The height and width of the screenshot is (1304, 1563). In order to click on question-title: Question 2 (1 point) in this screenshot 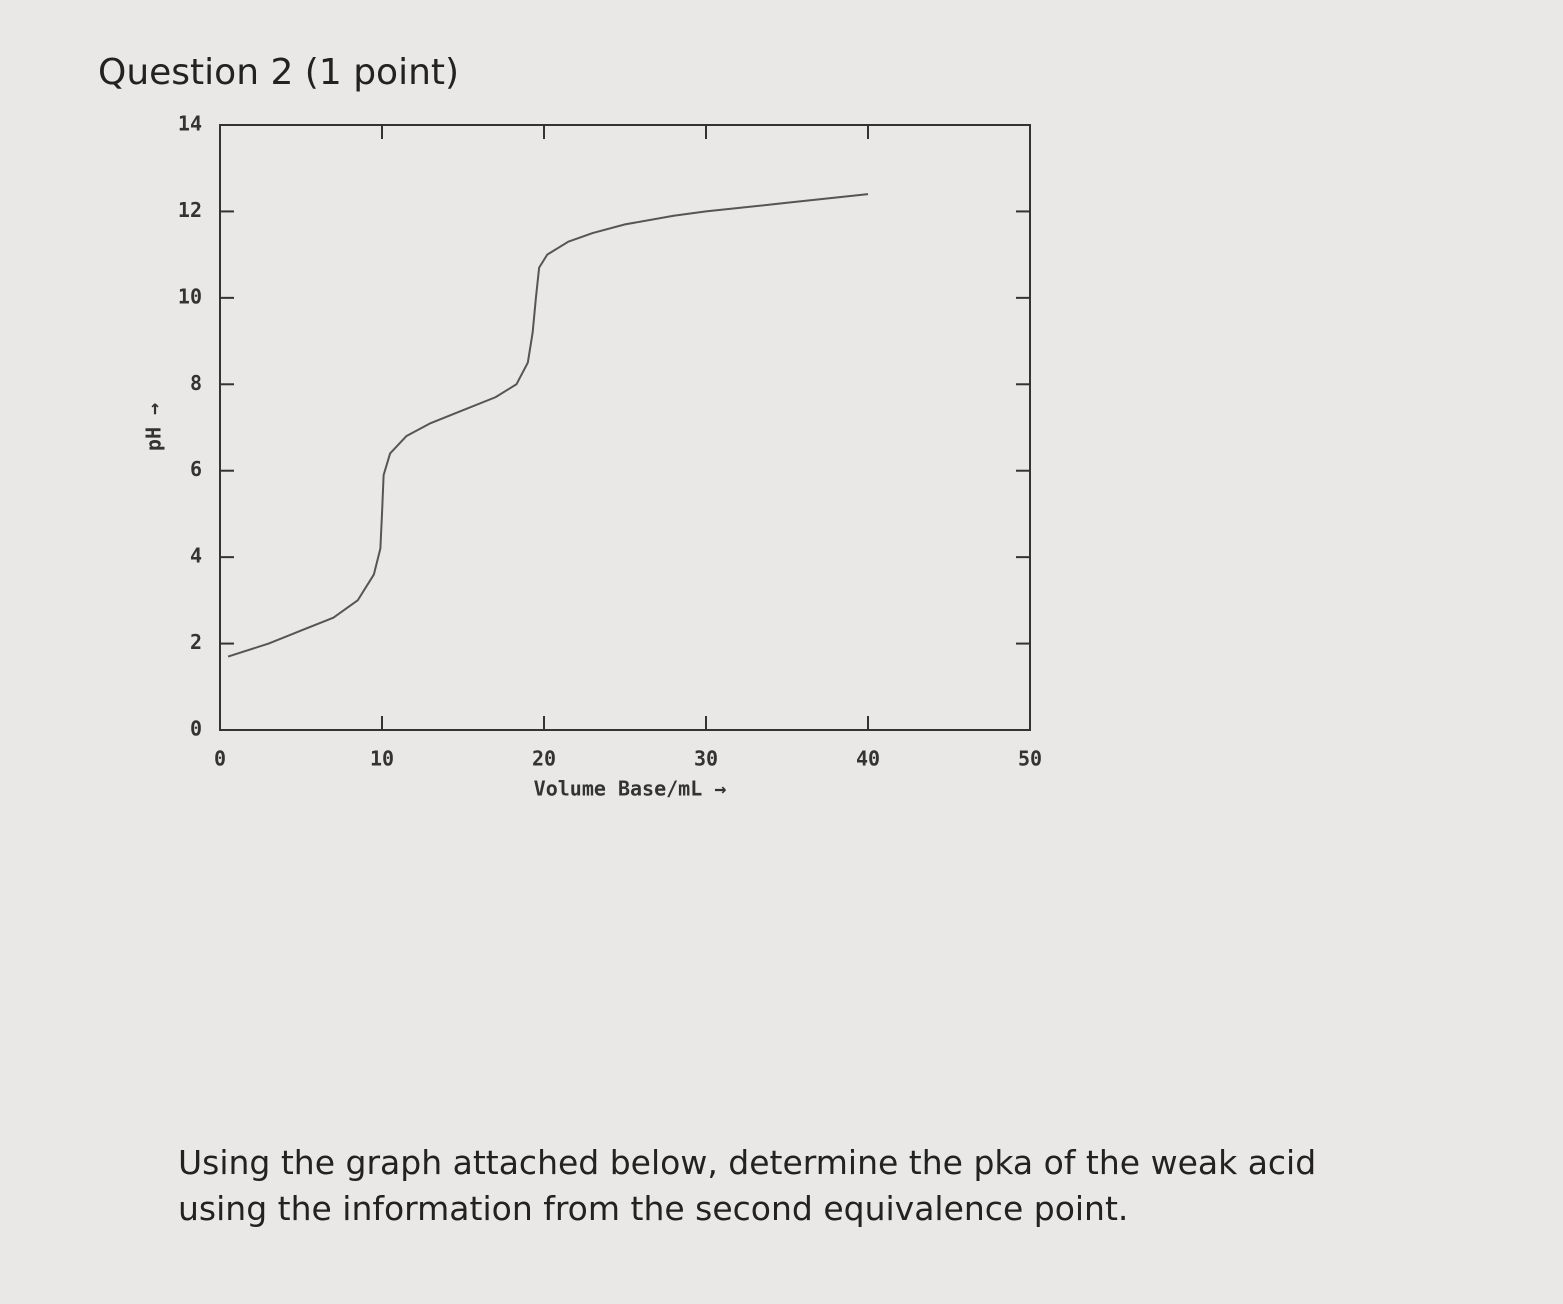, I will do `click(279, 72)`.